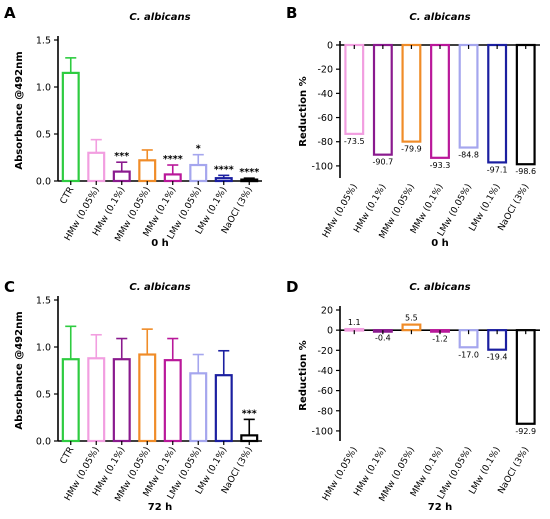 This screenshot has height=519, width=550. What do you see at coordinates (468, 354) in the screenshot?
I see `data-label: -17.0` at bounding box center [468, 354].